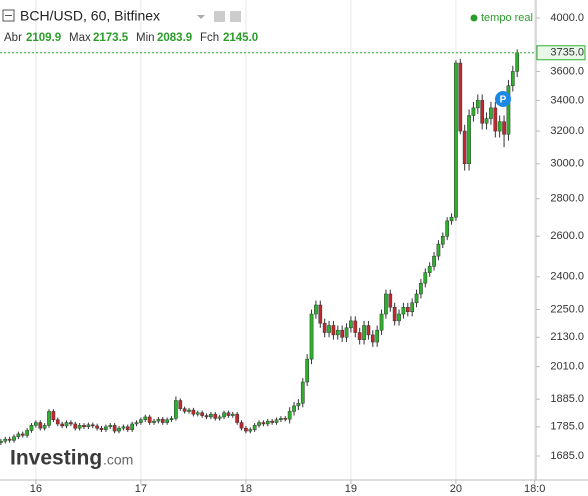  Describe the element at coordinates (507, 18) in the screenshot. I see `status-label: tempo real` at that location.